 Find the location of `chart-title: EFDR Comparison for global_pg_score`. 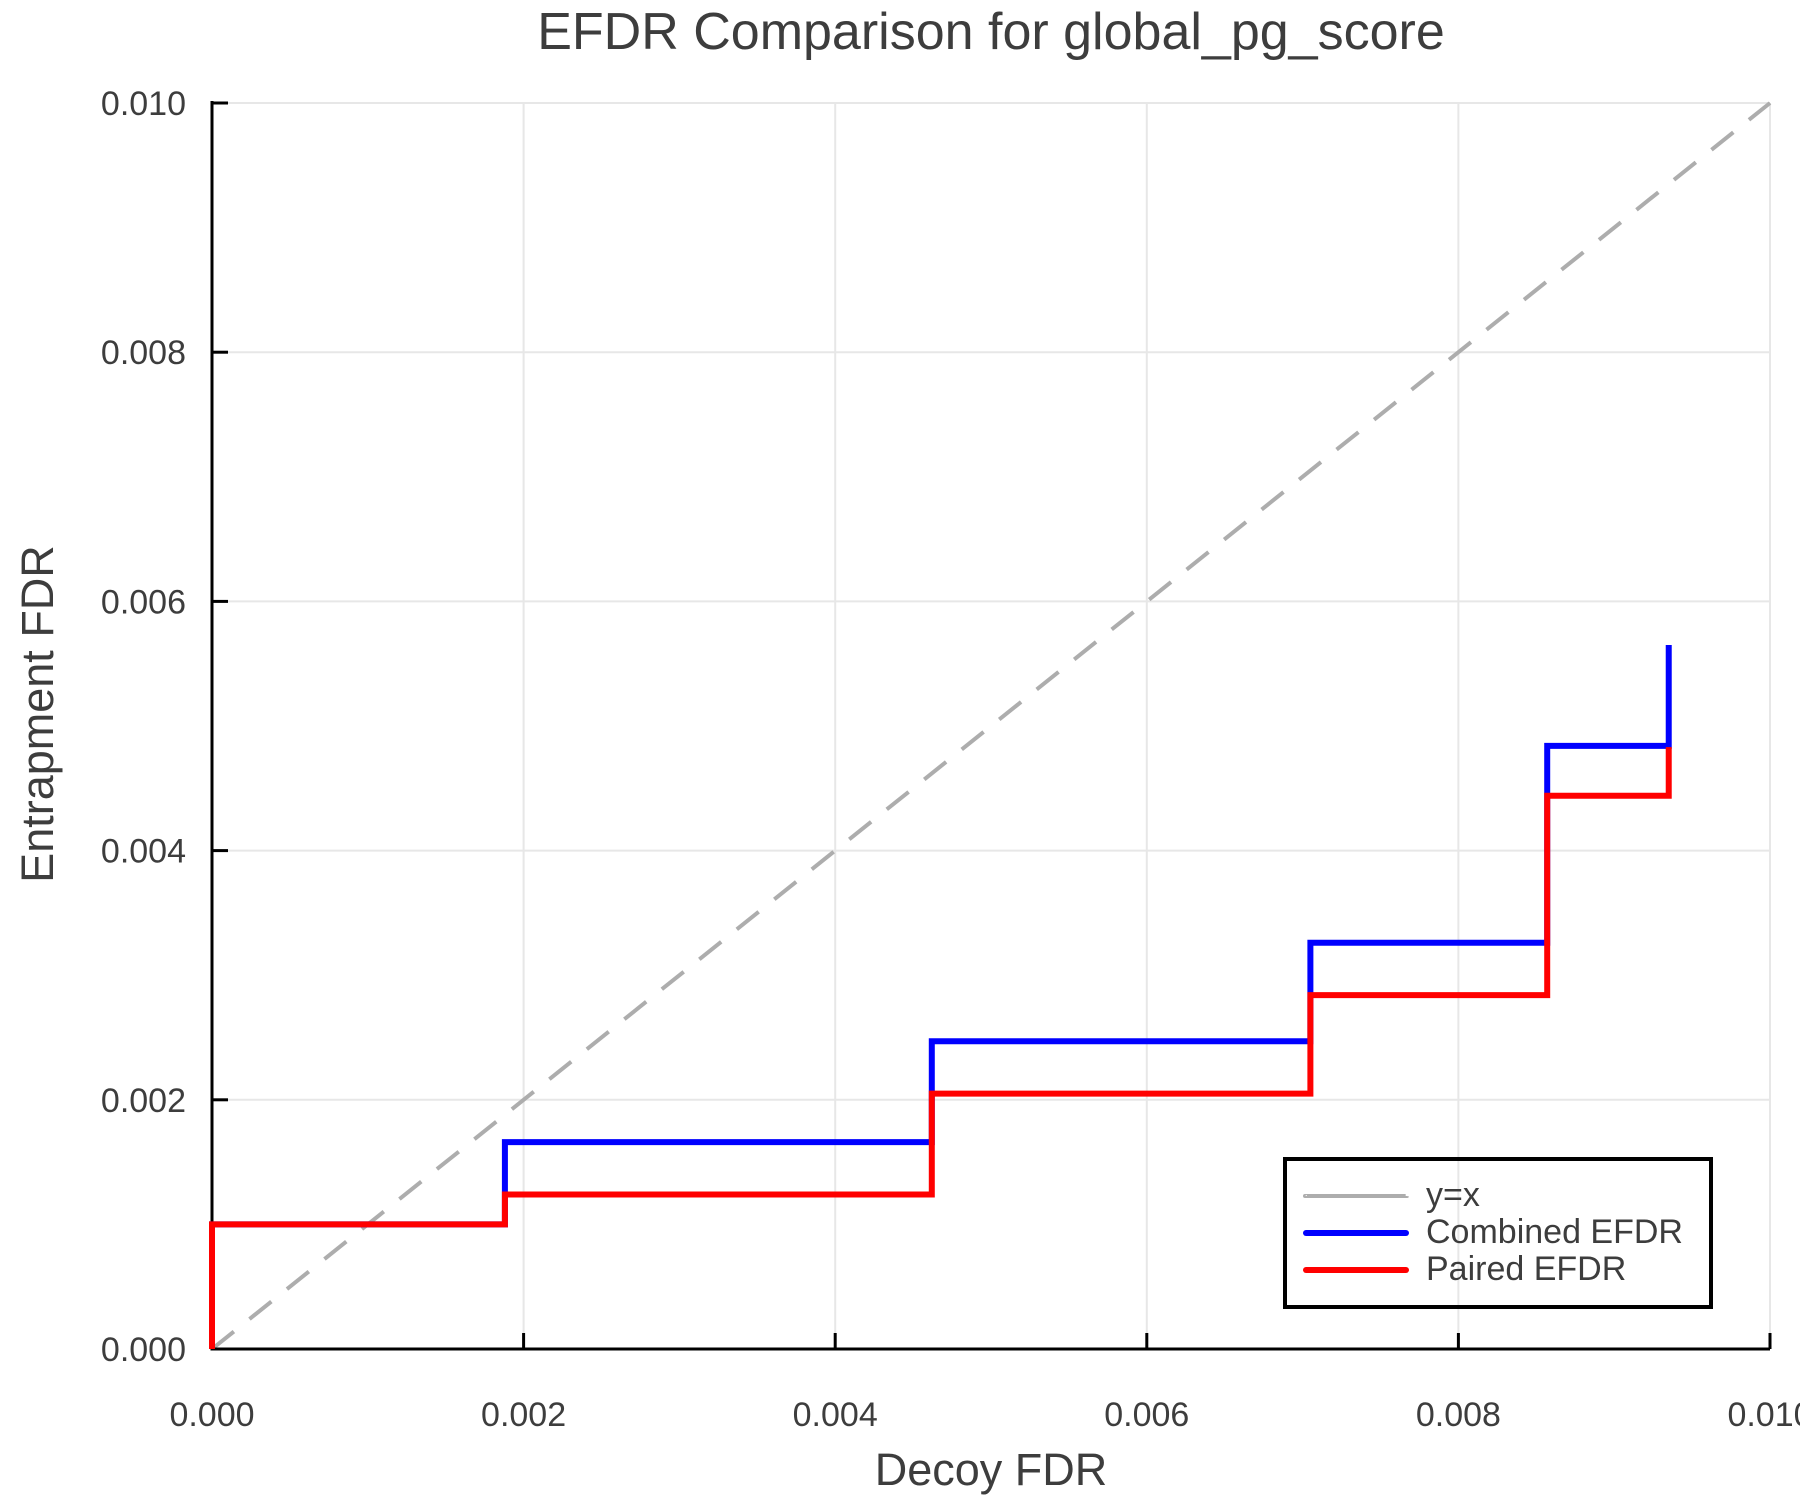

chart-title: EFDR Comparison for global_pg_score is located at coordinates (991, 32).